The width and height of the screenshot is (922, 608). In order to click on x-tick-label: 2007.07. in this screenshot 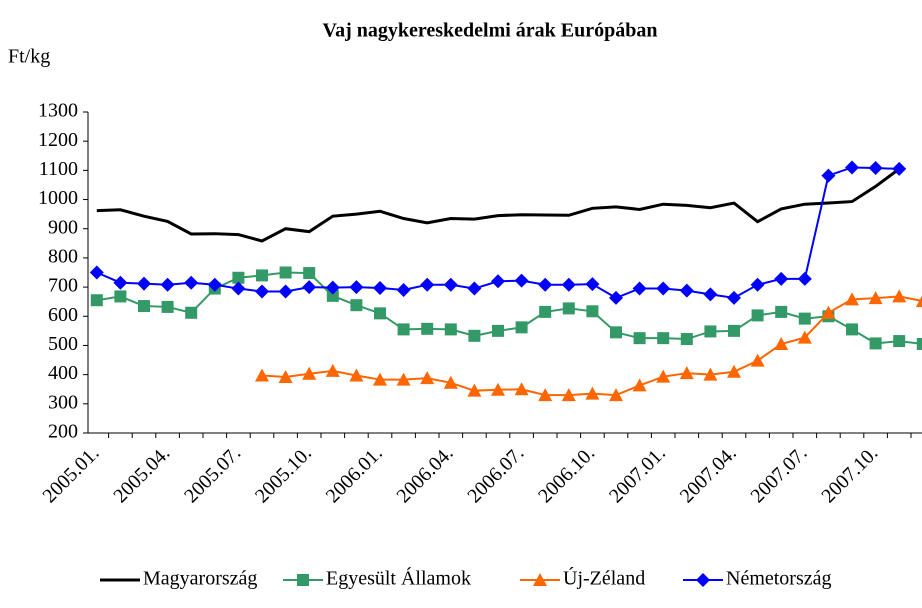, I will do `click(779, 474)`.